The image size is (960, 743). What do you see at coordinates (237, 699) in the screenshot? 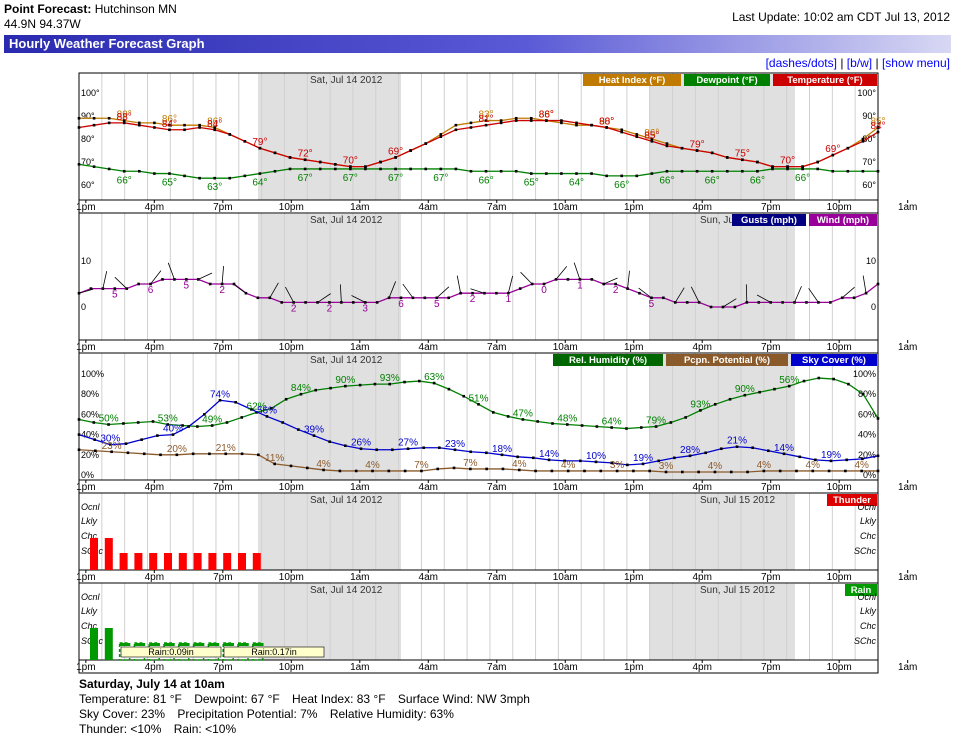
I see `detail-dewpoint: Dewpoint: 67 °F` at bounding box center [237, 699].